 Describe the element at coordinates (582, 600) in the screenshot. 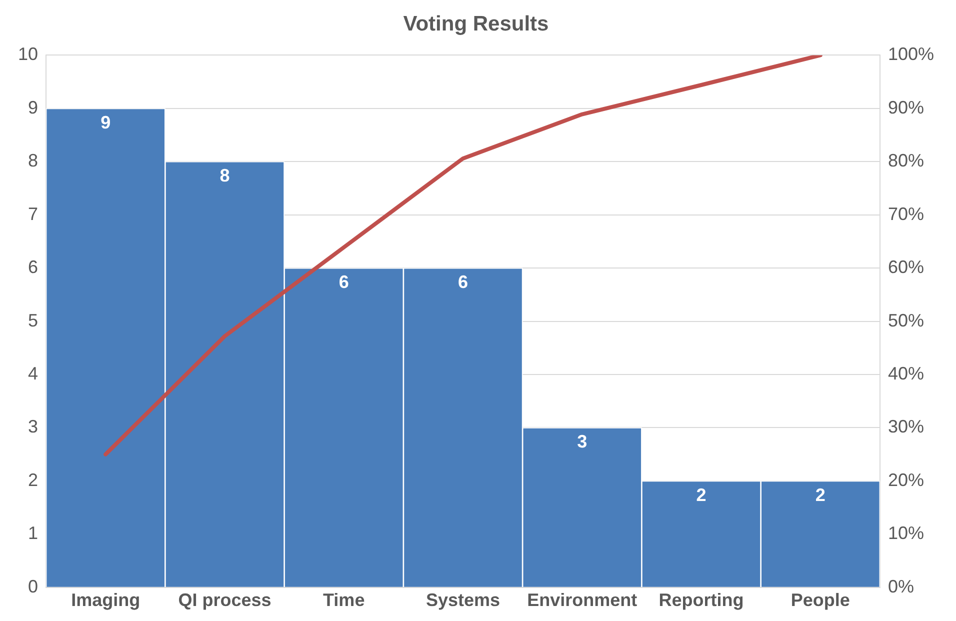

I see `x-tick-label: Environment` at that location.